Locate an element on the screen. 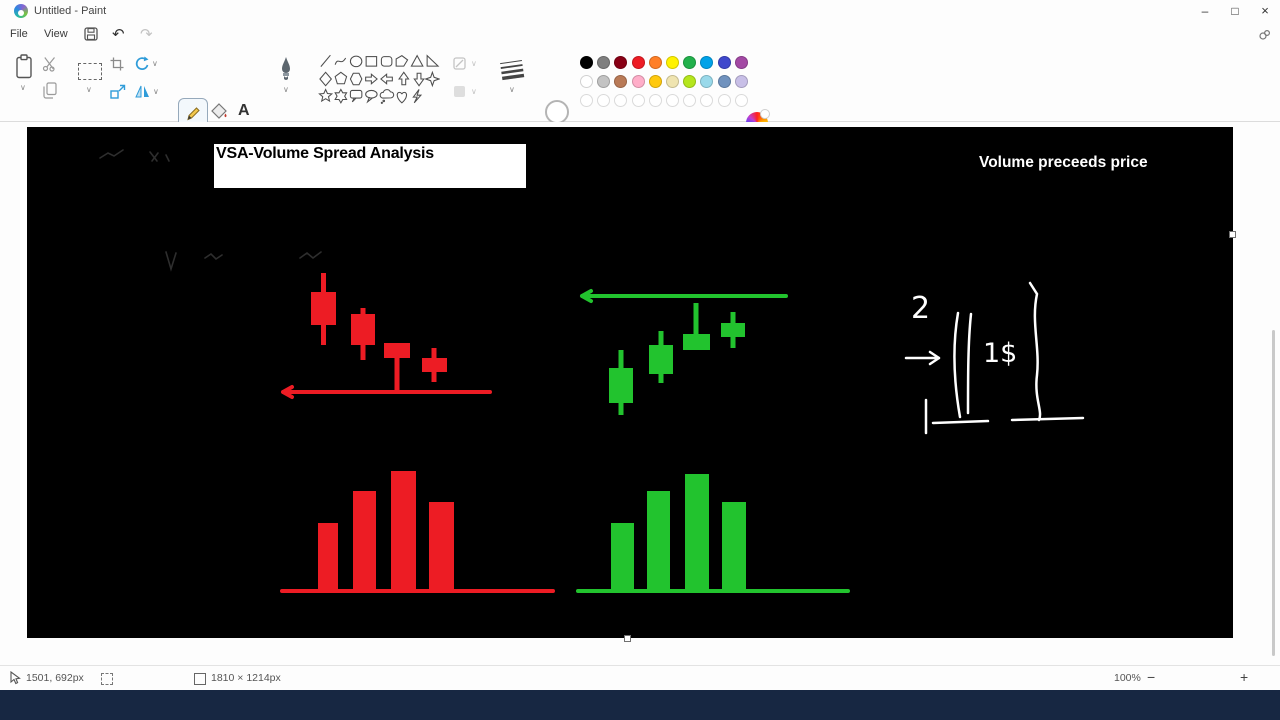 The width and height of the screenshot is (1280, 720). zoom-out-button: − is located at coordinates (1151, 677).